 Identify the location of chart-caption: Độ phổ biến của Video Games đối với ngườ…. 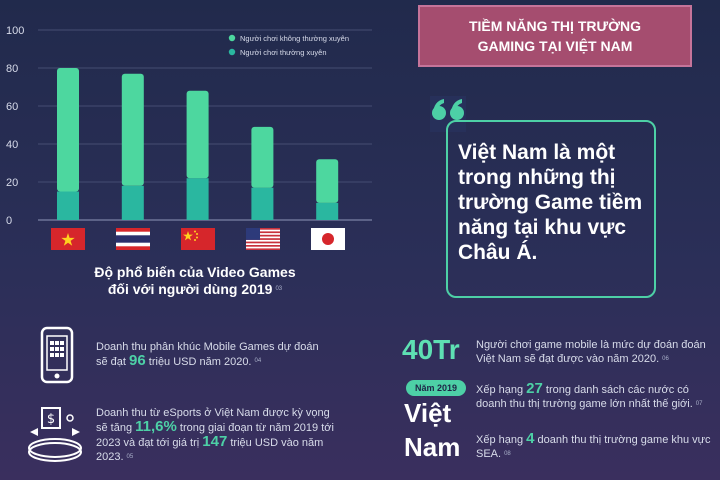
(195, 281).